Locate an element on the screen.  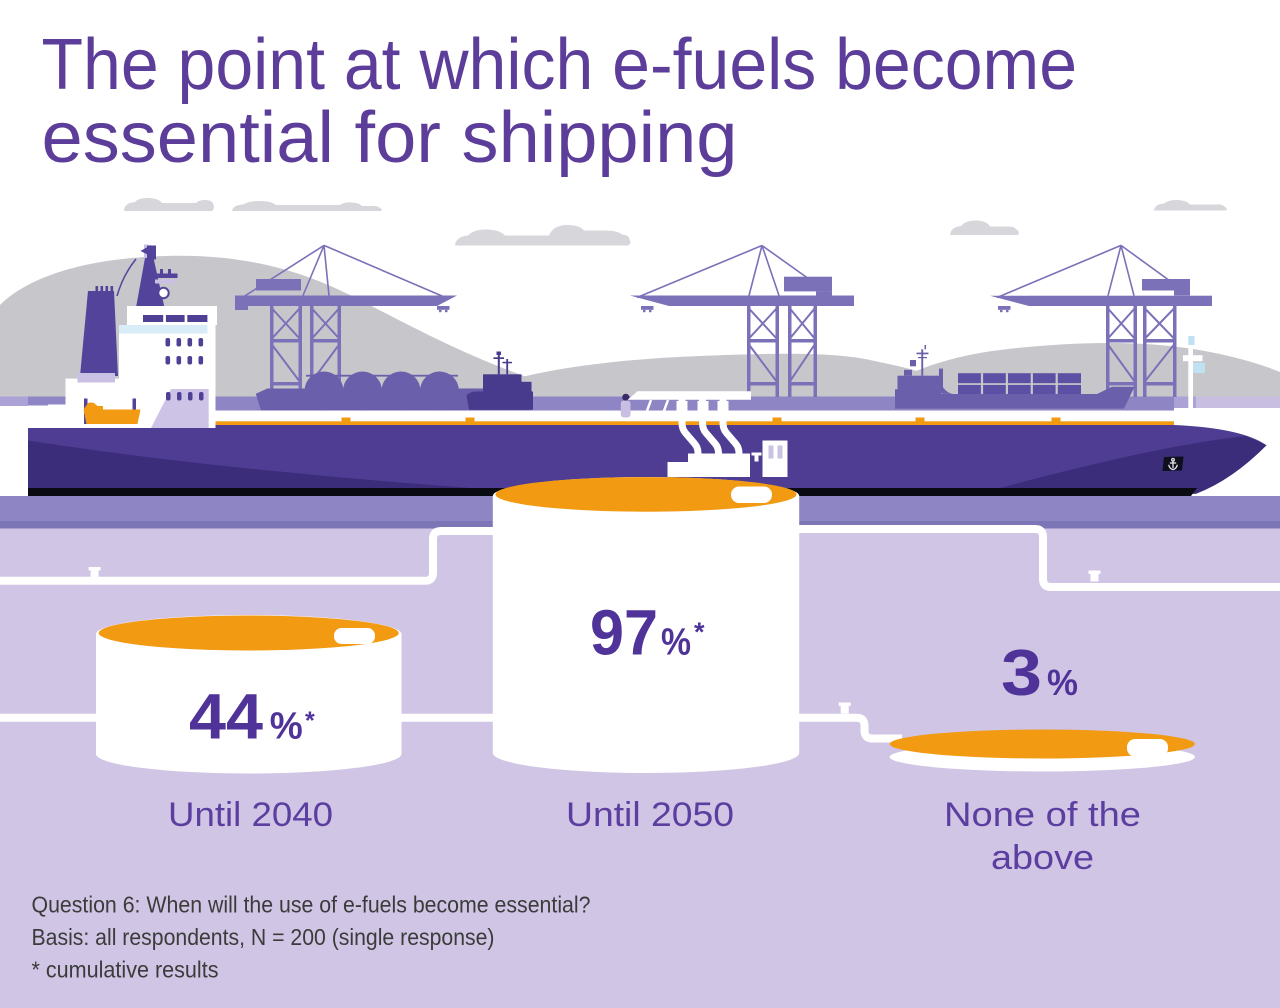
svg-text: 97 is located at coordinates (624, 632).